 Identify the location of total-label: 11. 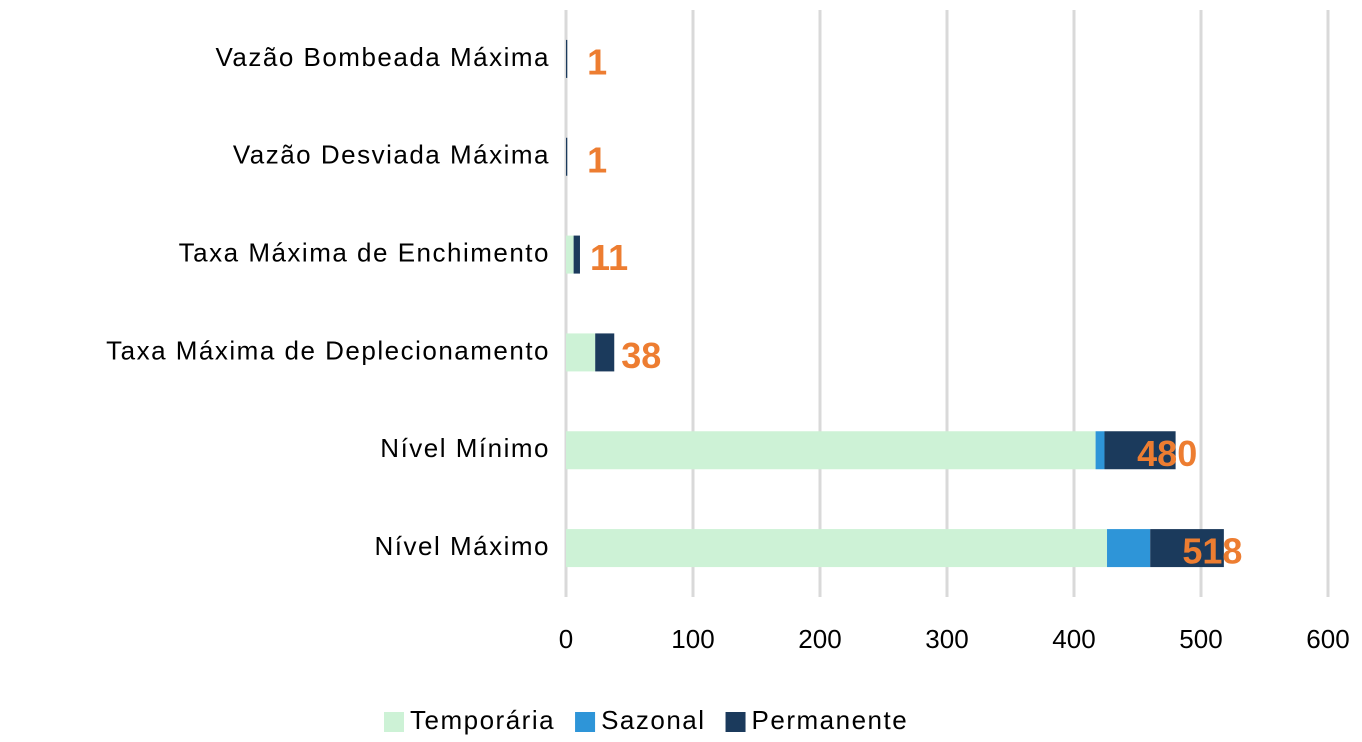
(609, 257).